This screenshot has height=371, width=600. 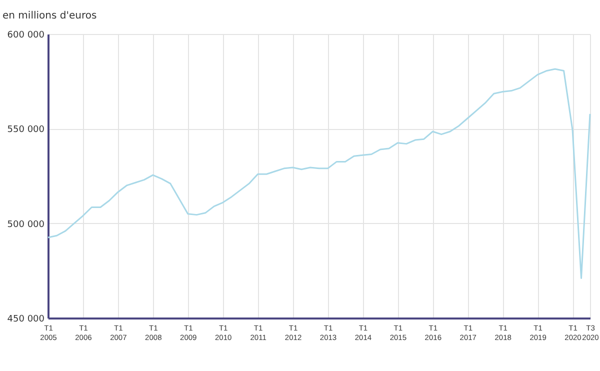 What do you see at coordinates (26, 35) in the screenshot?
I see `y-tick-label: 600 000` at bounding box center [26, 35].